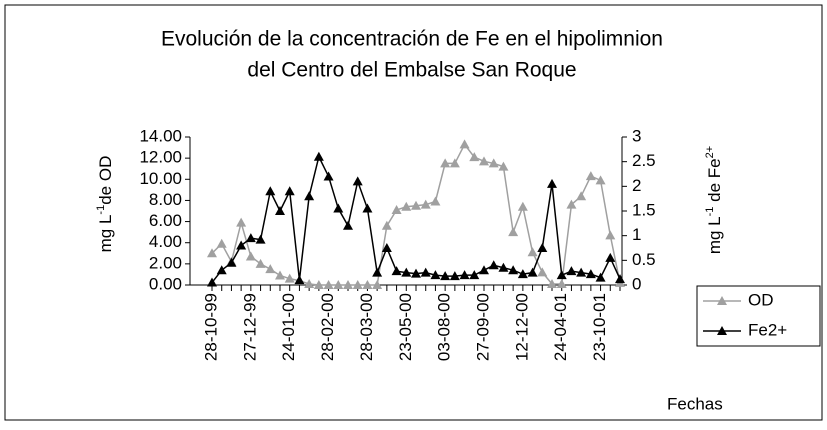  What do you see at coordinates (105, 180) in the screenshot?
I see `y-axis-label-part: de OD` at bounding box center [105, 180].